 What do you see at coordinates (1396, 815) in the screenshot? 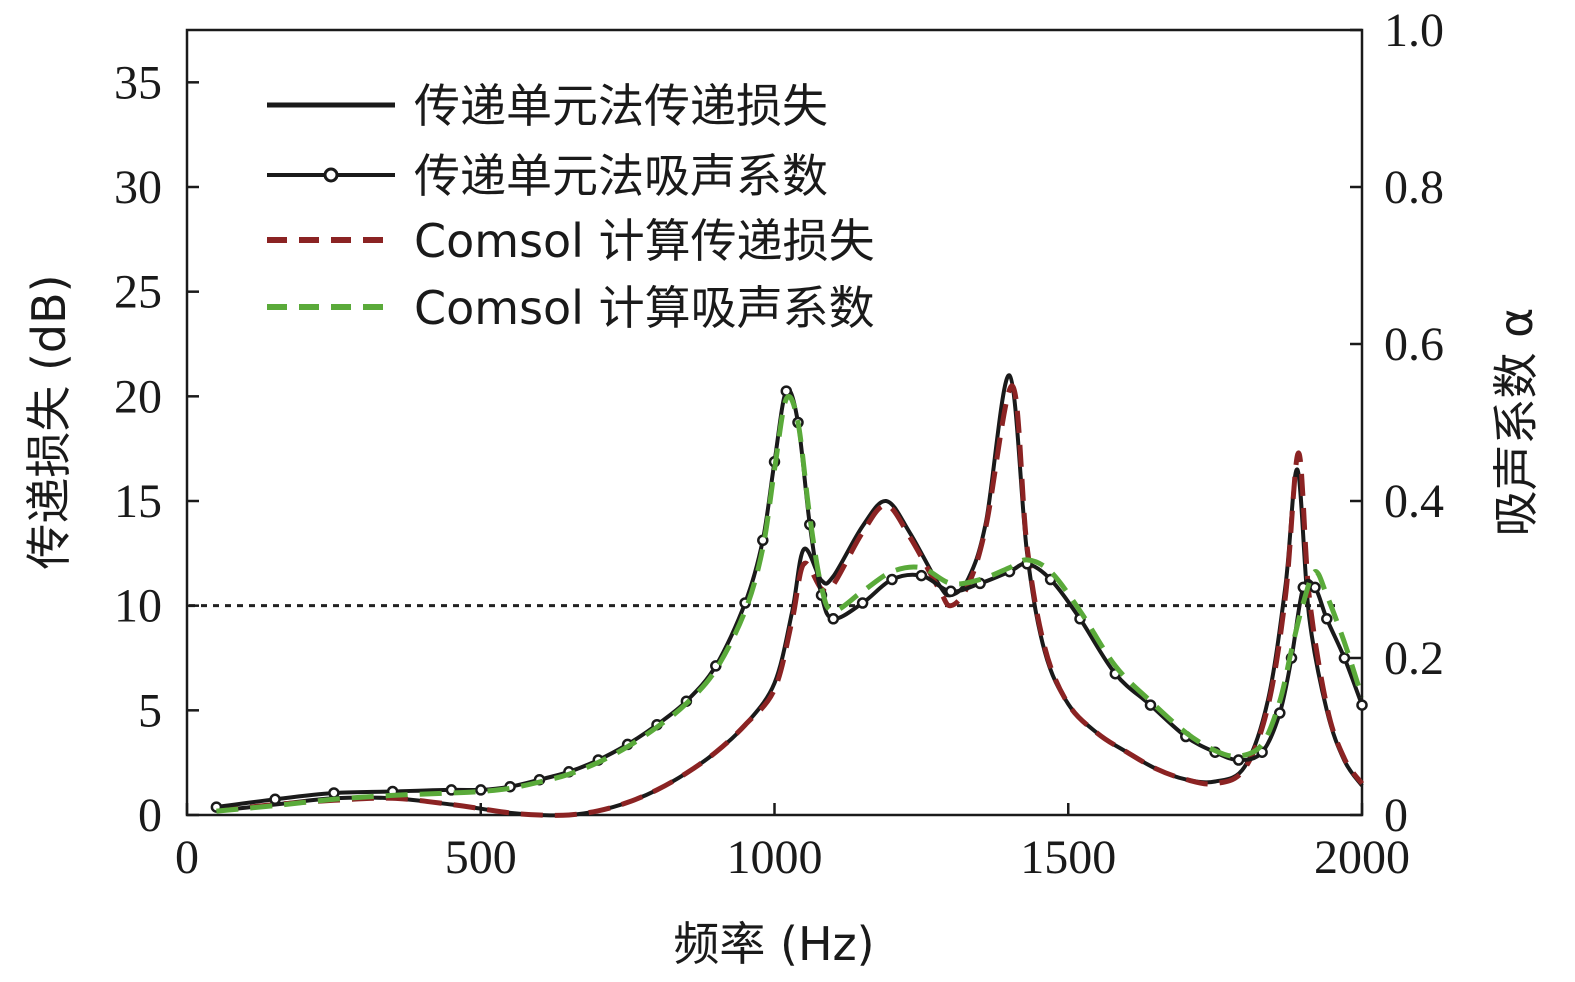
I see `y2-tick-label: 0` at bounding box center [1396, 815].